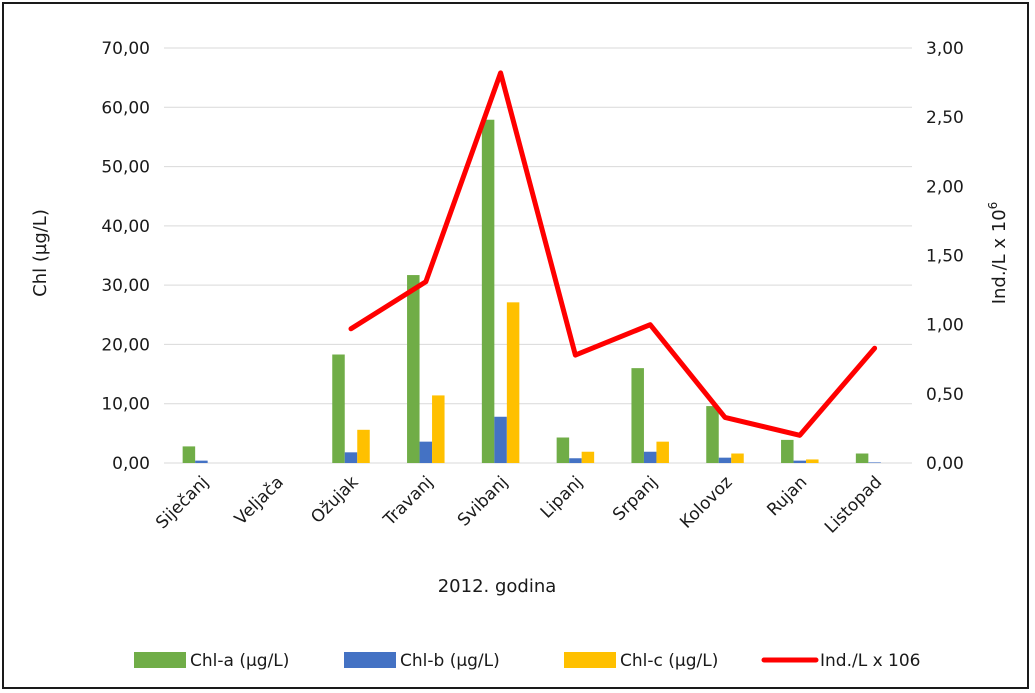  I want to click on y2-axis-title-sup: 6, so click(993, 206).